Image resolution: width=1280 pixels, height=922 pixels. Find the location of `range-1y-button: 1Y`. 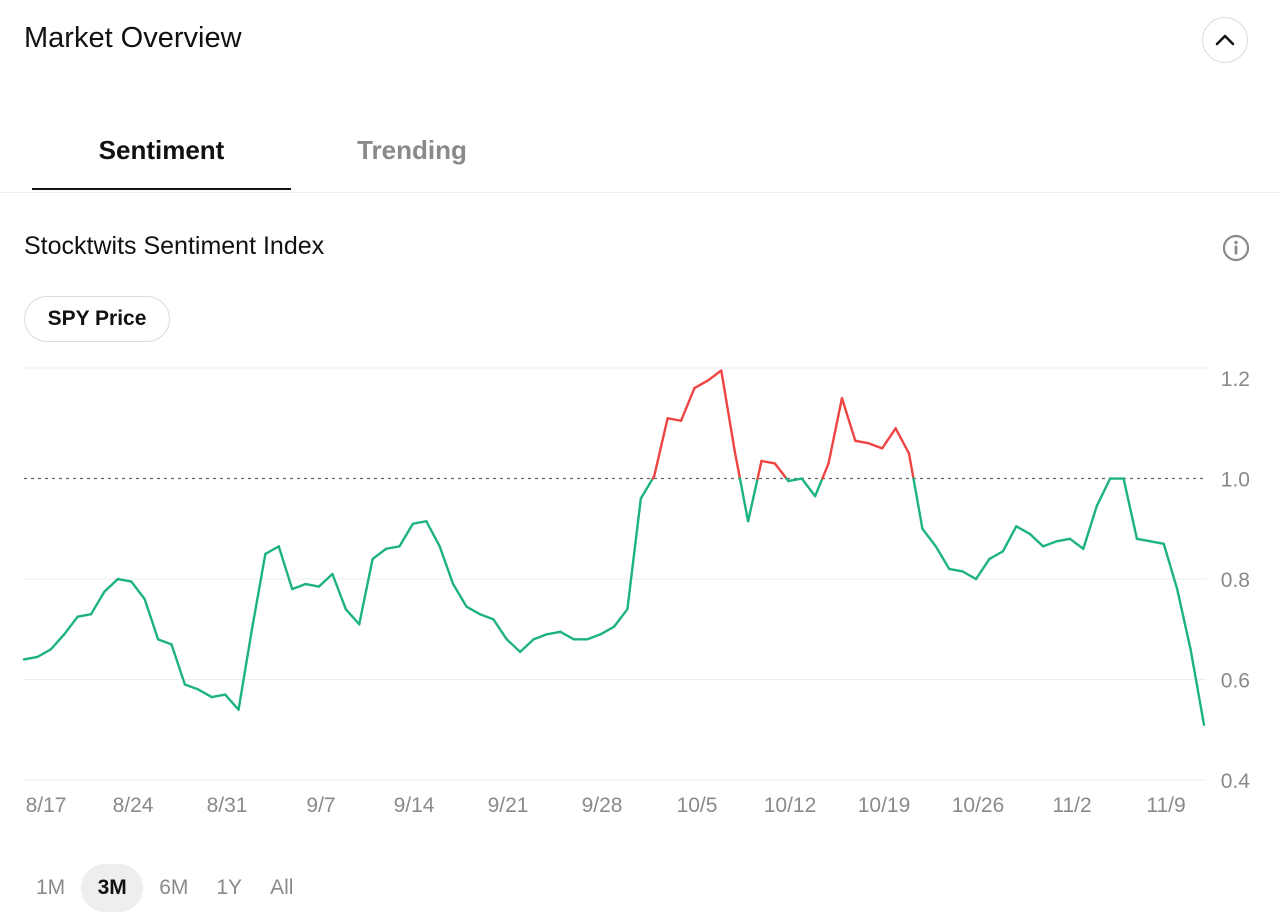

range-1y-button: 1Y is located at coordinates (229, 887).